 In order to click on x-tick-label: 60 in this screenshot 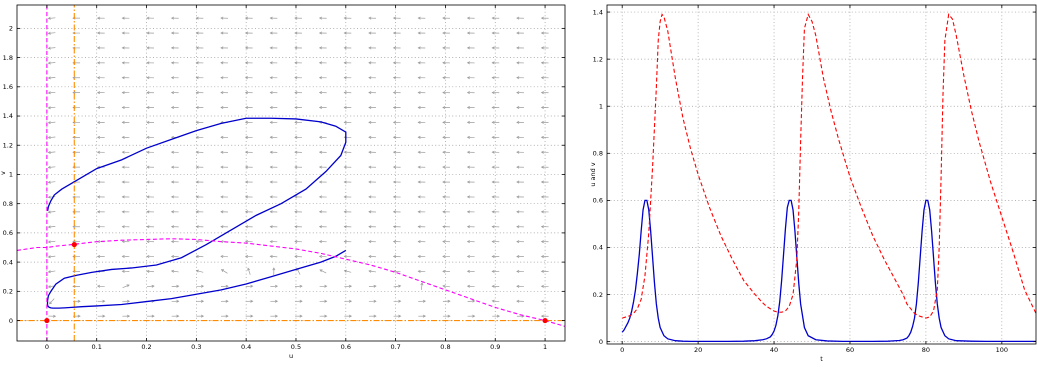, I will do `click(850, 350)`.